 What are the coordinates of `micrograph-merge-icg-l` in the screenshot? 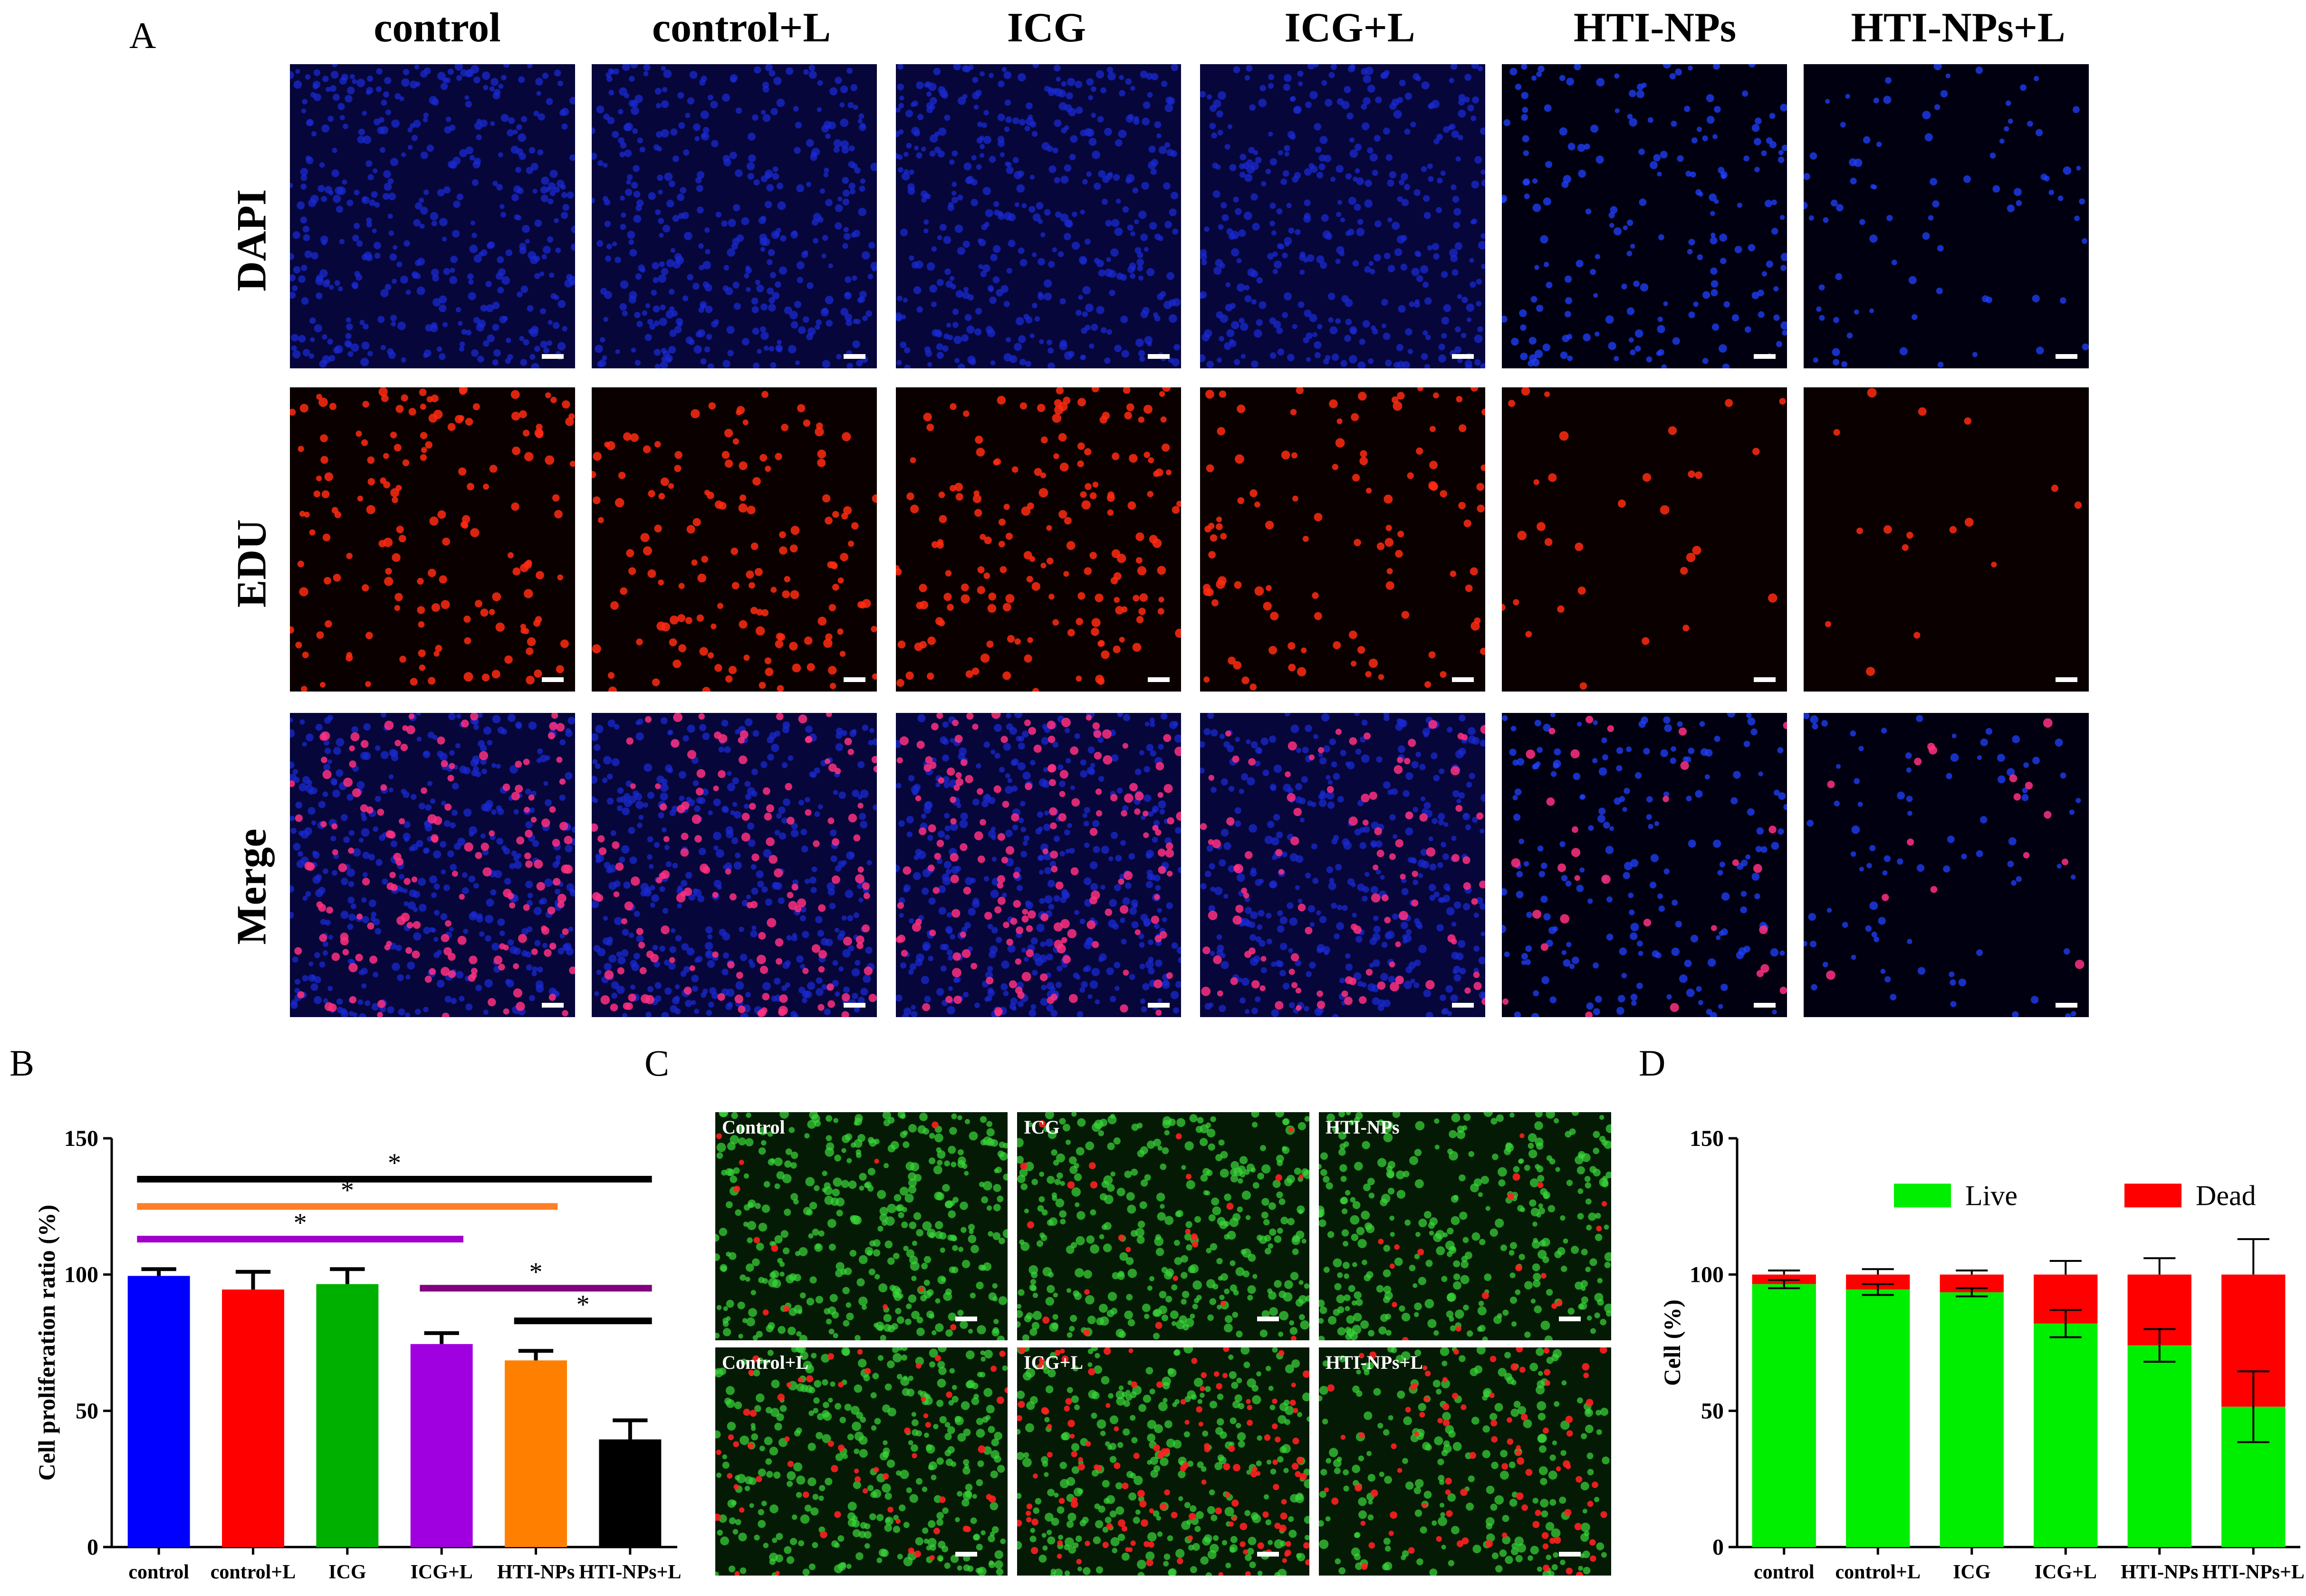 It's located at (1342, 865).